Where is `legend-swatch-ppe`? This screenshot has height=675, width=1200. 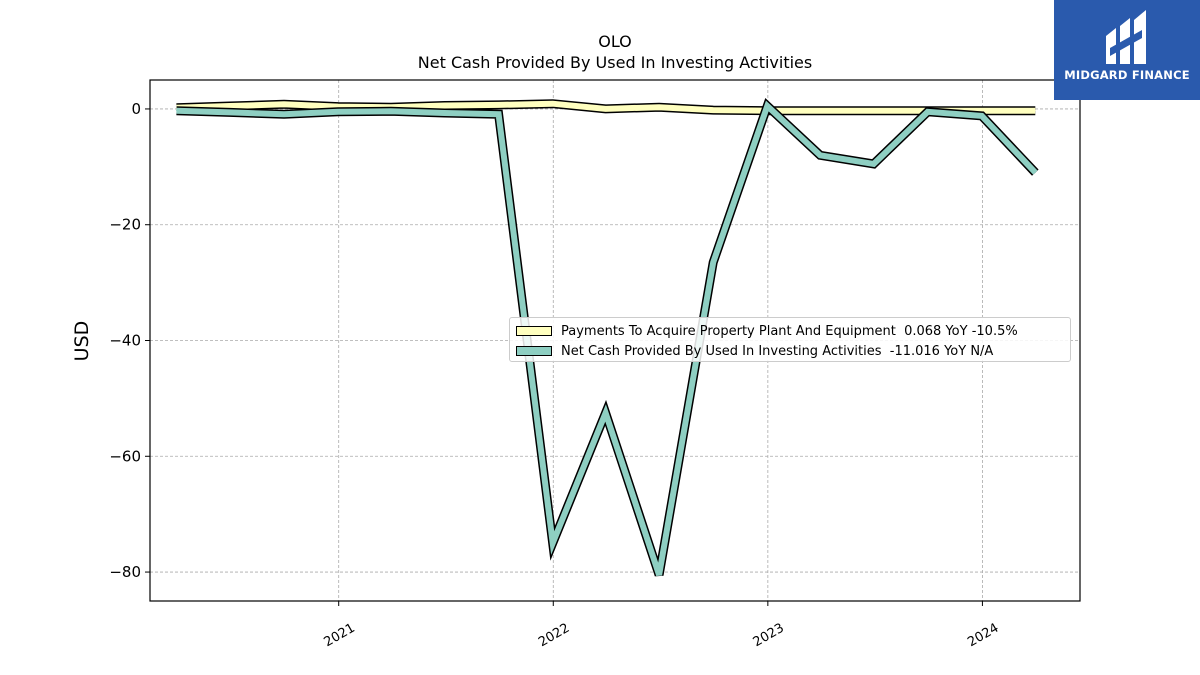
legend-swatch-ppe is located at coordinates (534, 331).